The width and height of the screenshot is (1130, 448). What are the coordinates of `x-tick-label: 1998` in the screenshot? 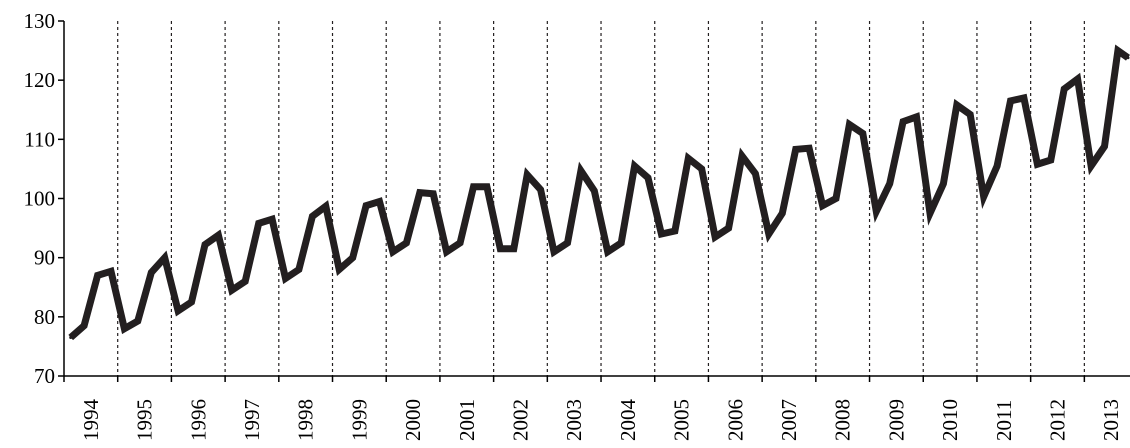 It's located at (306, 420).